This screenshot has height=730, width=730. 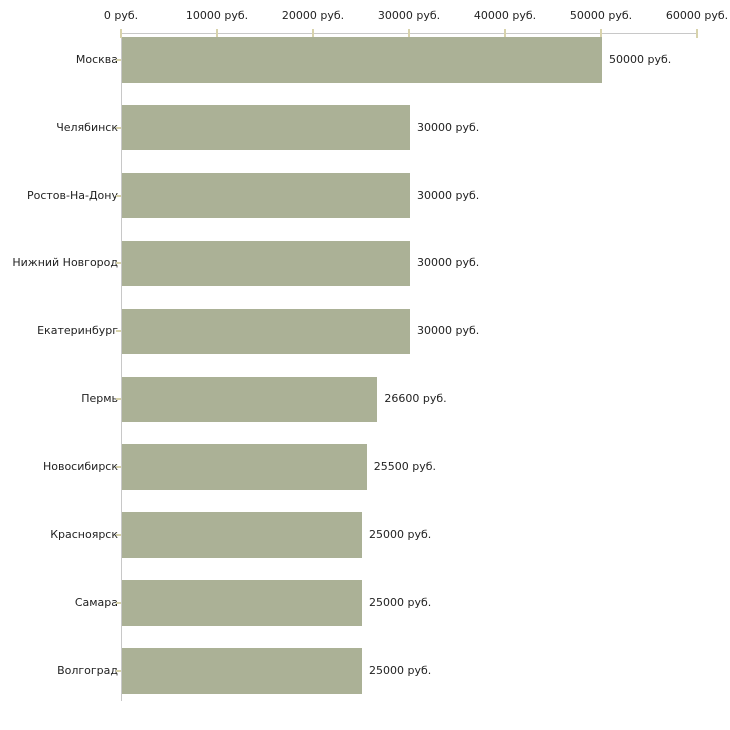 What do you see at coordinates (84, 535) in the screenshot?
I see `category-label: Красноярск` at bounding box center [84, 535].